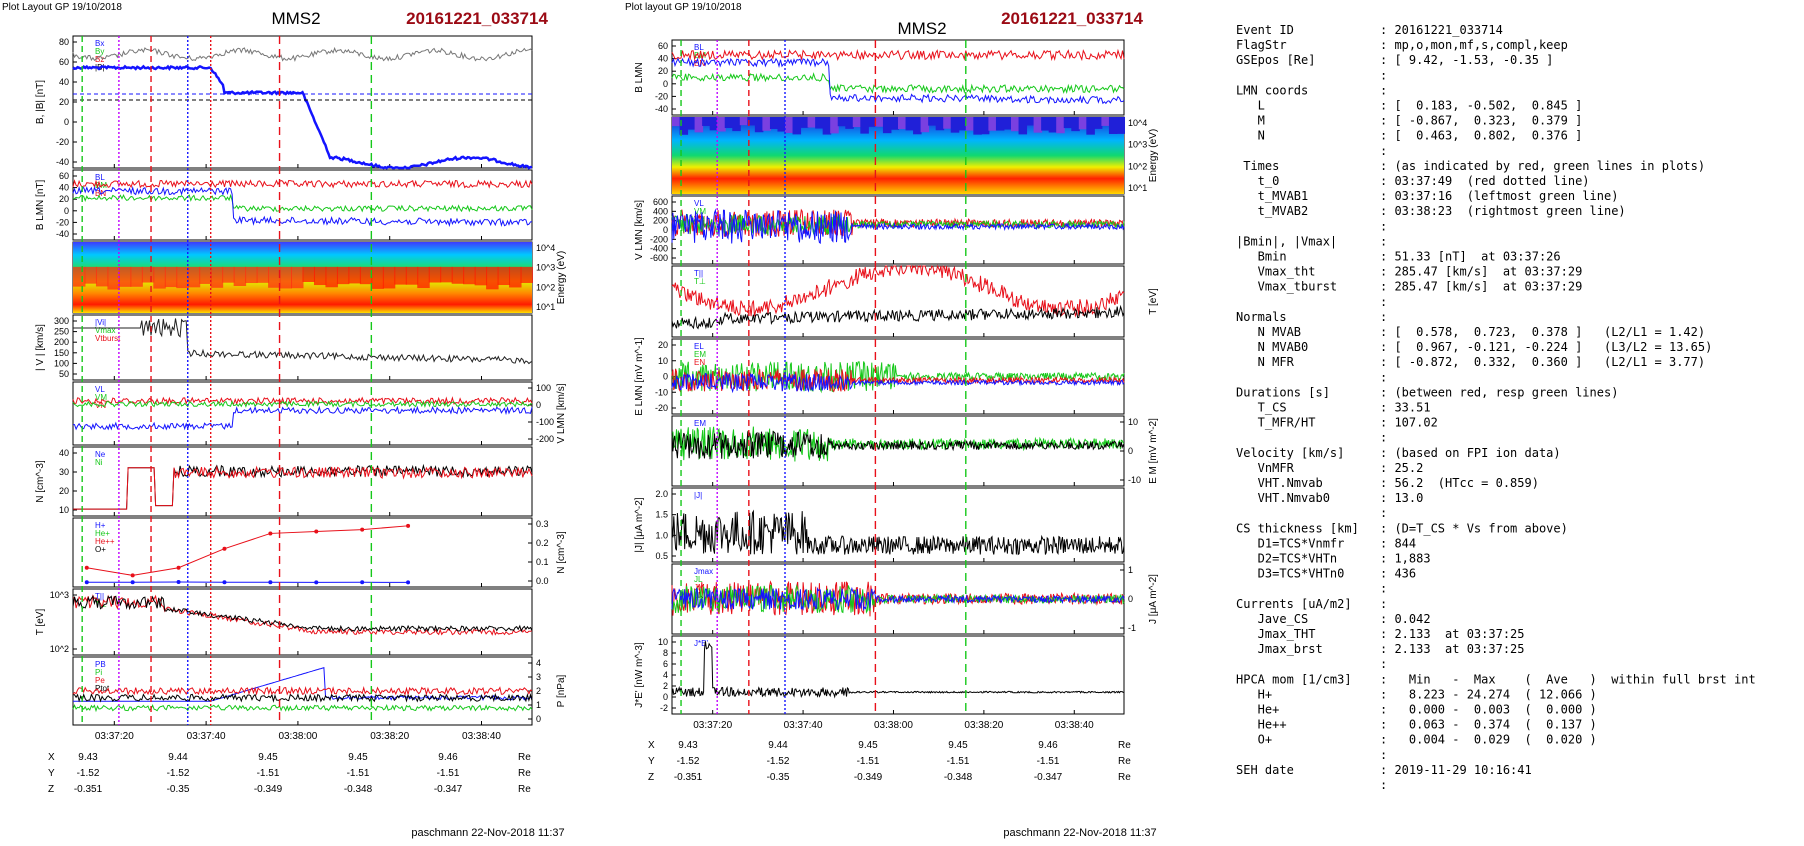 This screenshot has height=846, width=1804. What do you see at coordinates (1130, 570) in the screenshot?
I see `y-tick-label: 1` at bounding box center [1130, 570].